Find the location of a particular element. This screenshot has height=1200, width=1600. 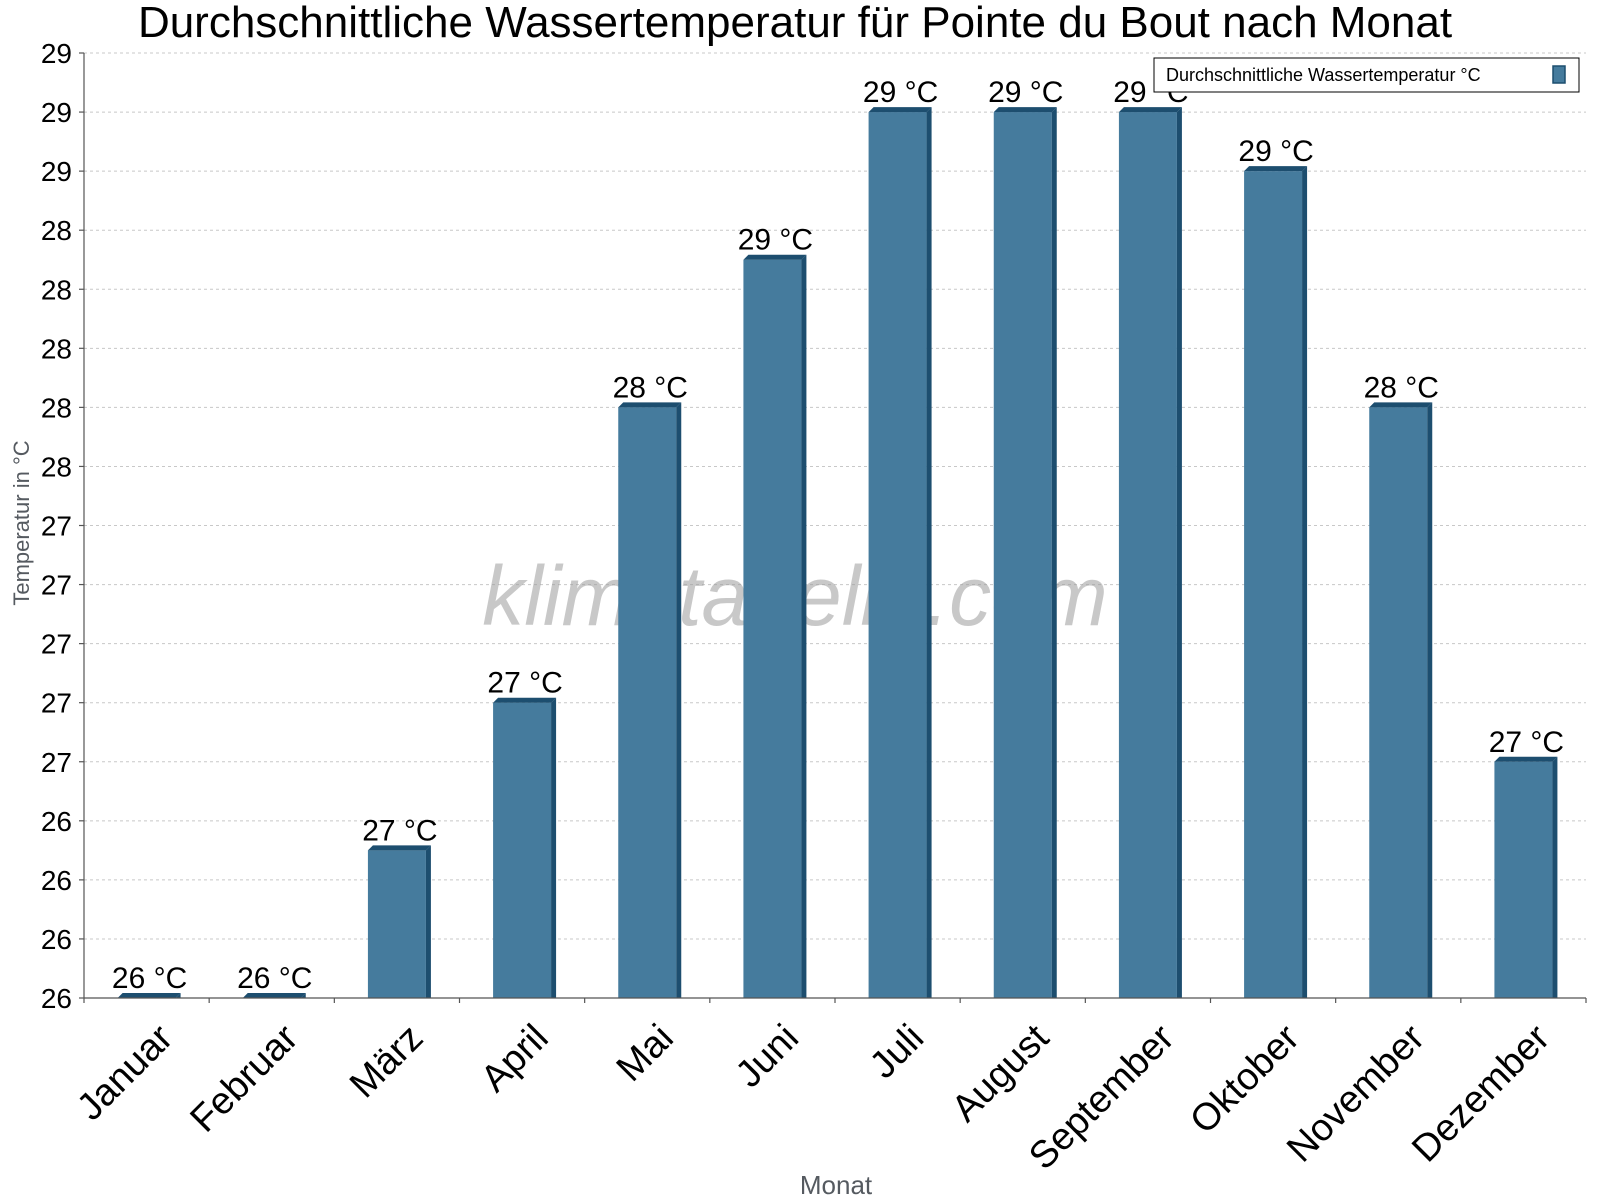

y-tick-labels: 26 26 26 26 27 27 27 27 27 28 28 28 28 28 29 29 29 is located at coordinates (56, 526).